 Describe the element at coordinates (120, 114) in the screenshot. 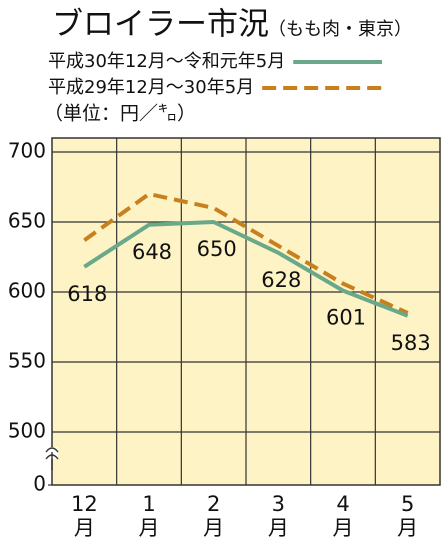

I see `unit-label: （単位：円／㌔）` at that location.